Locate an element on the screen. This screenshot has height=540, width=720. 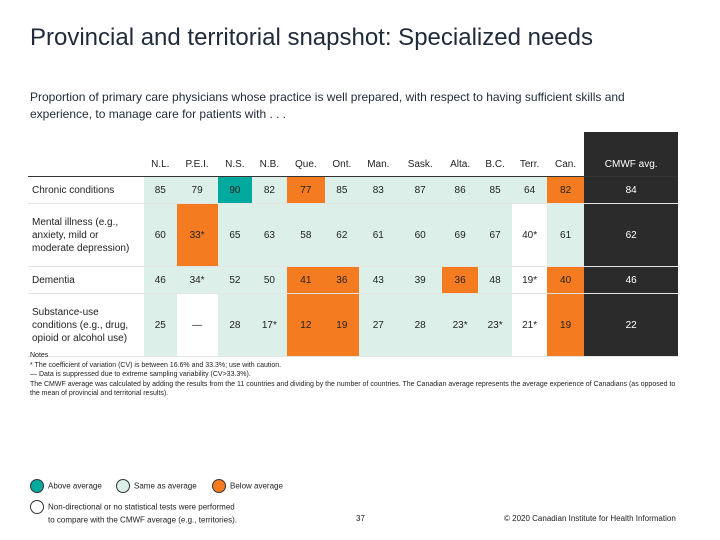
column-header: Terr. is located at coordinates (529, 164).